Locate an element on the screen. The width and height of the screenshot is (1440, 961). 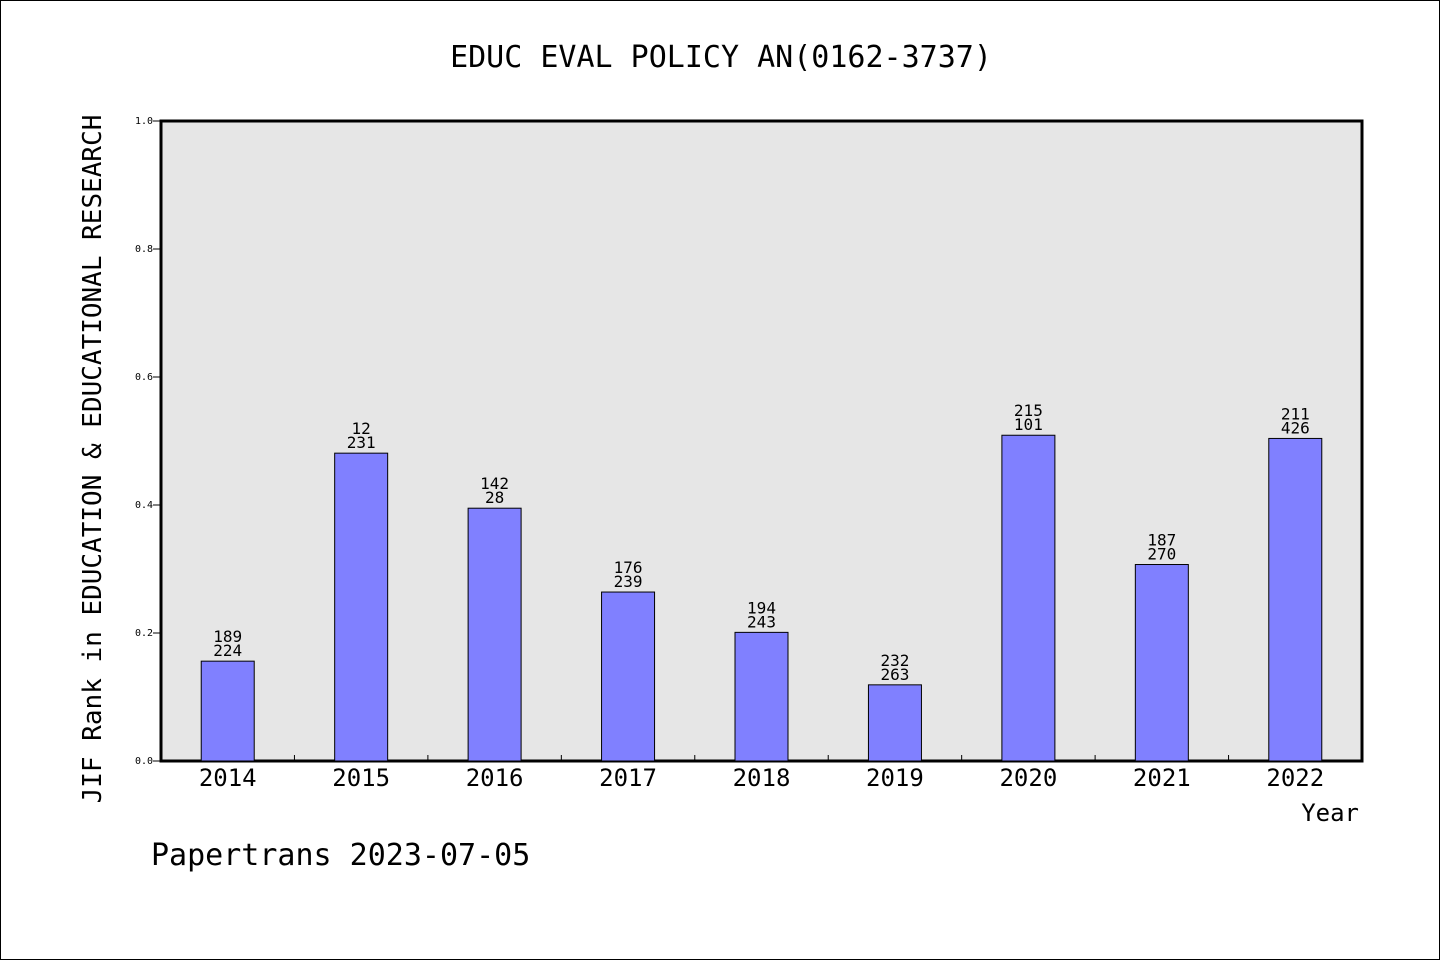
x-axis-label: Year is located at coordinates (1330, 813).